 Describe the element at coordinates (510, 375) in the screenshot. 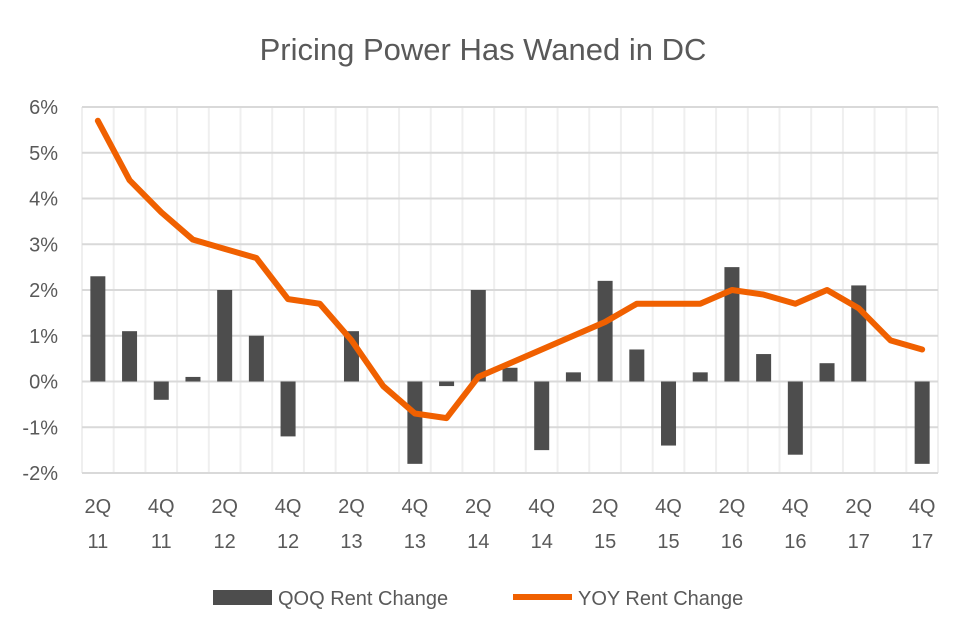

I see `bar-3Q14` at that location.